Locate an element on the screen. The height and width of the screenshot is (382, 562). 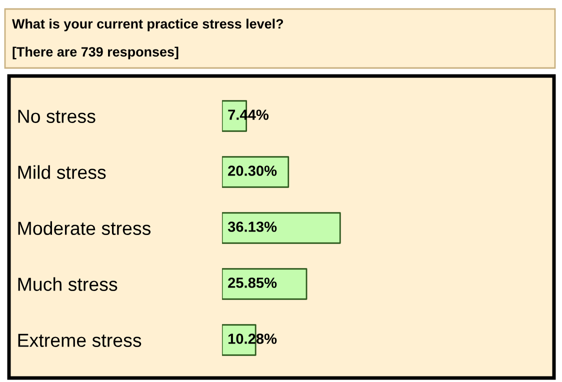
data-label: 25.85% is located at coordinates (252, 283).